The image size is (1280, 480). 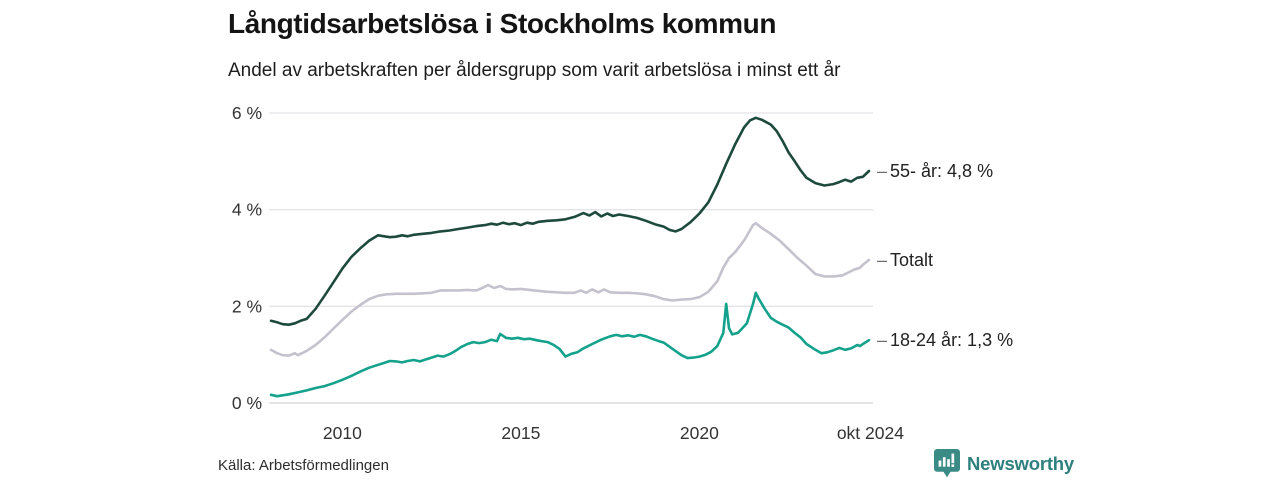 What do you see at coordinates (247, 113) in the screenshot?
I see `y-tick-label: 6 %` at bounding box center [247, 113].